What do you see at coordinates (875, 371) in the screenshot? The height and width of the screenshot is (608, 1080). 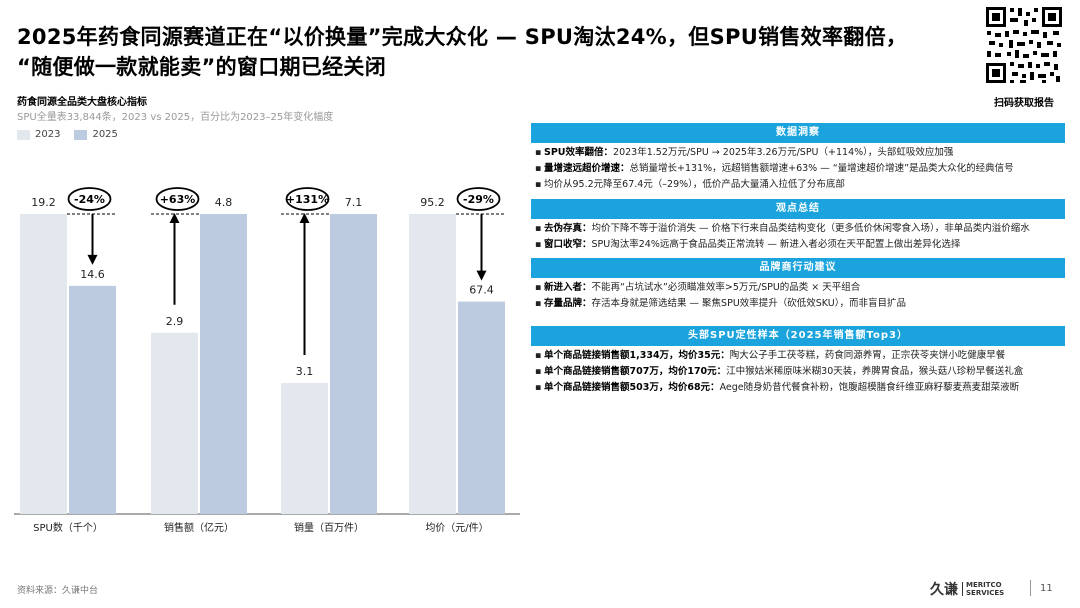 I see `bullet-body: 江中猴姑米稀原味米糊30天装，养脾胃食品，猴头菇八珍粉早餐送礼盒` at bounding box center [875, 371].